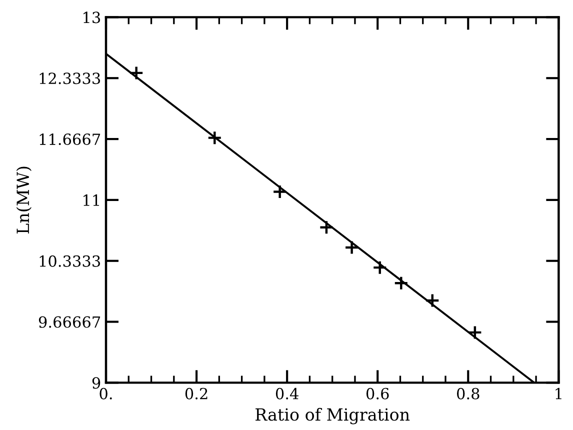 The width and height of the screenshot is (573, 430). What do you see at coordinates (96, 383) in the screenshot?
I see `y-tick-label: 9` at bounding box center [96, 383].